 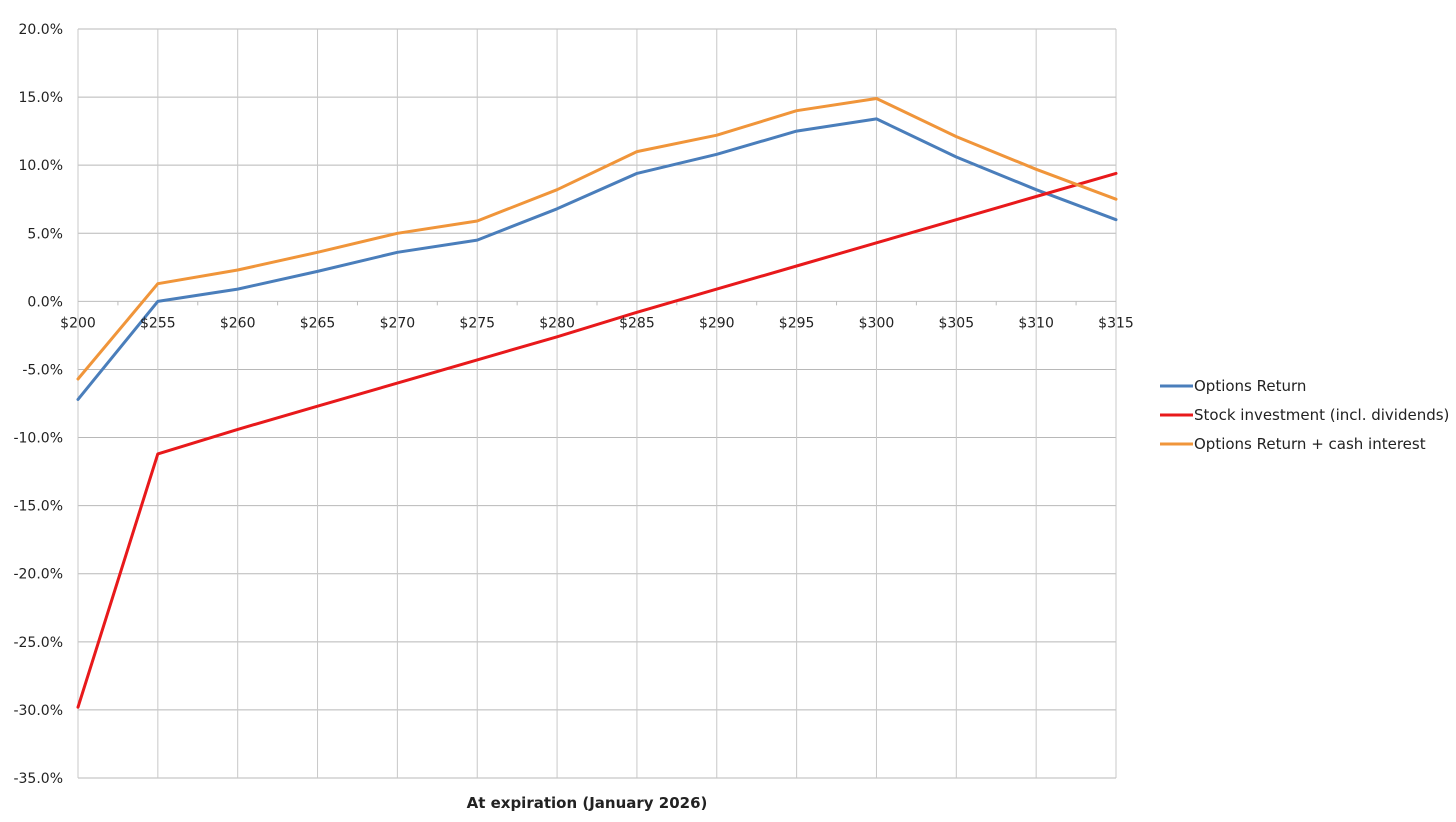 What do you see at coordinates (1310, 444) in the screenshot?
I see `legend-label-options-return-cash-interest: Options Return + cash interest` at bounding box center [1310, 444].